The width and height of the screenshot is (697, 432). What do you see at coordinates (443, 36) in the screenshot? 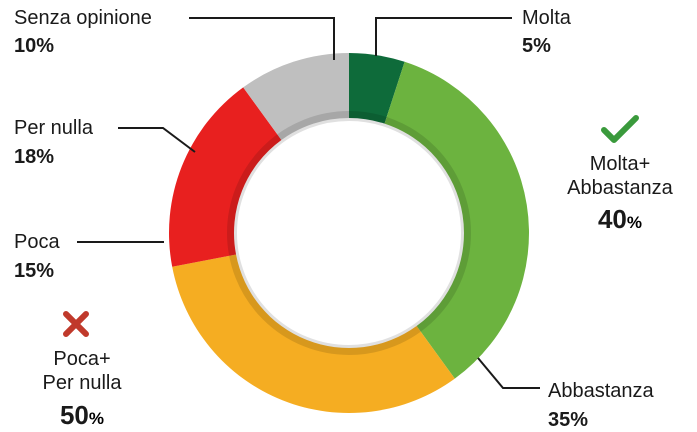
I see `leader-molta` at bounding box center [443, 36].